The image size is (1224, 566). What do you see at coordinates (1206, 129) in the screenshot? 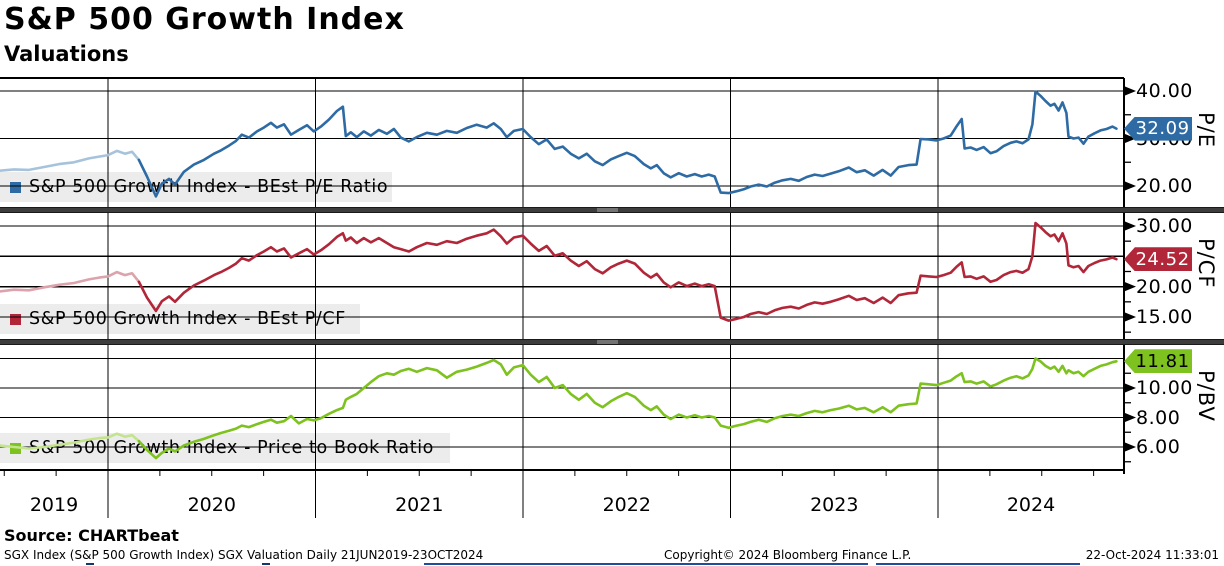
I see `axis-title-pe: P/E` at bounding box center [1206, 129].